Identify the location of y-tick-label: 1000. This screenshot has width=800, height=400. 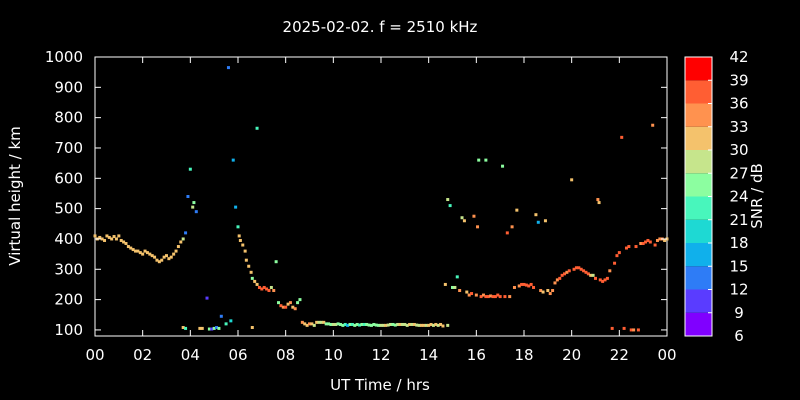
(64, 57).